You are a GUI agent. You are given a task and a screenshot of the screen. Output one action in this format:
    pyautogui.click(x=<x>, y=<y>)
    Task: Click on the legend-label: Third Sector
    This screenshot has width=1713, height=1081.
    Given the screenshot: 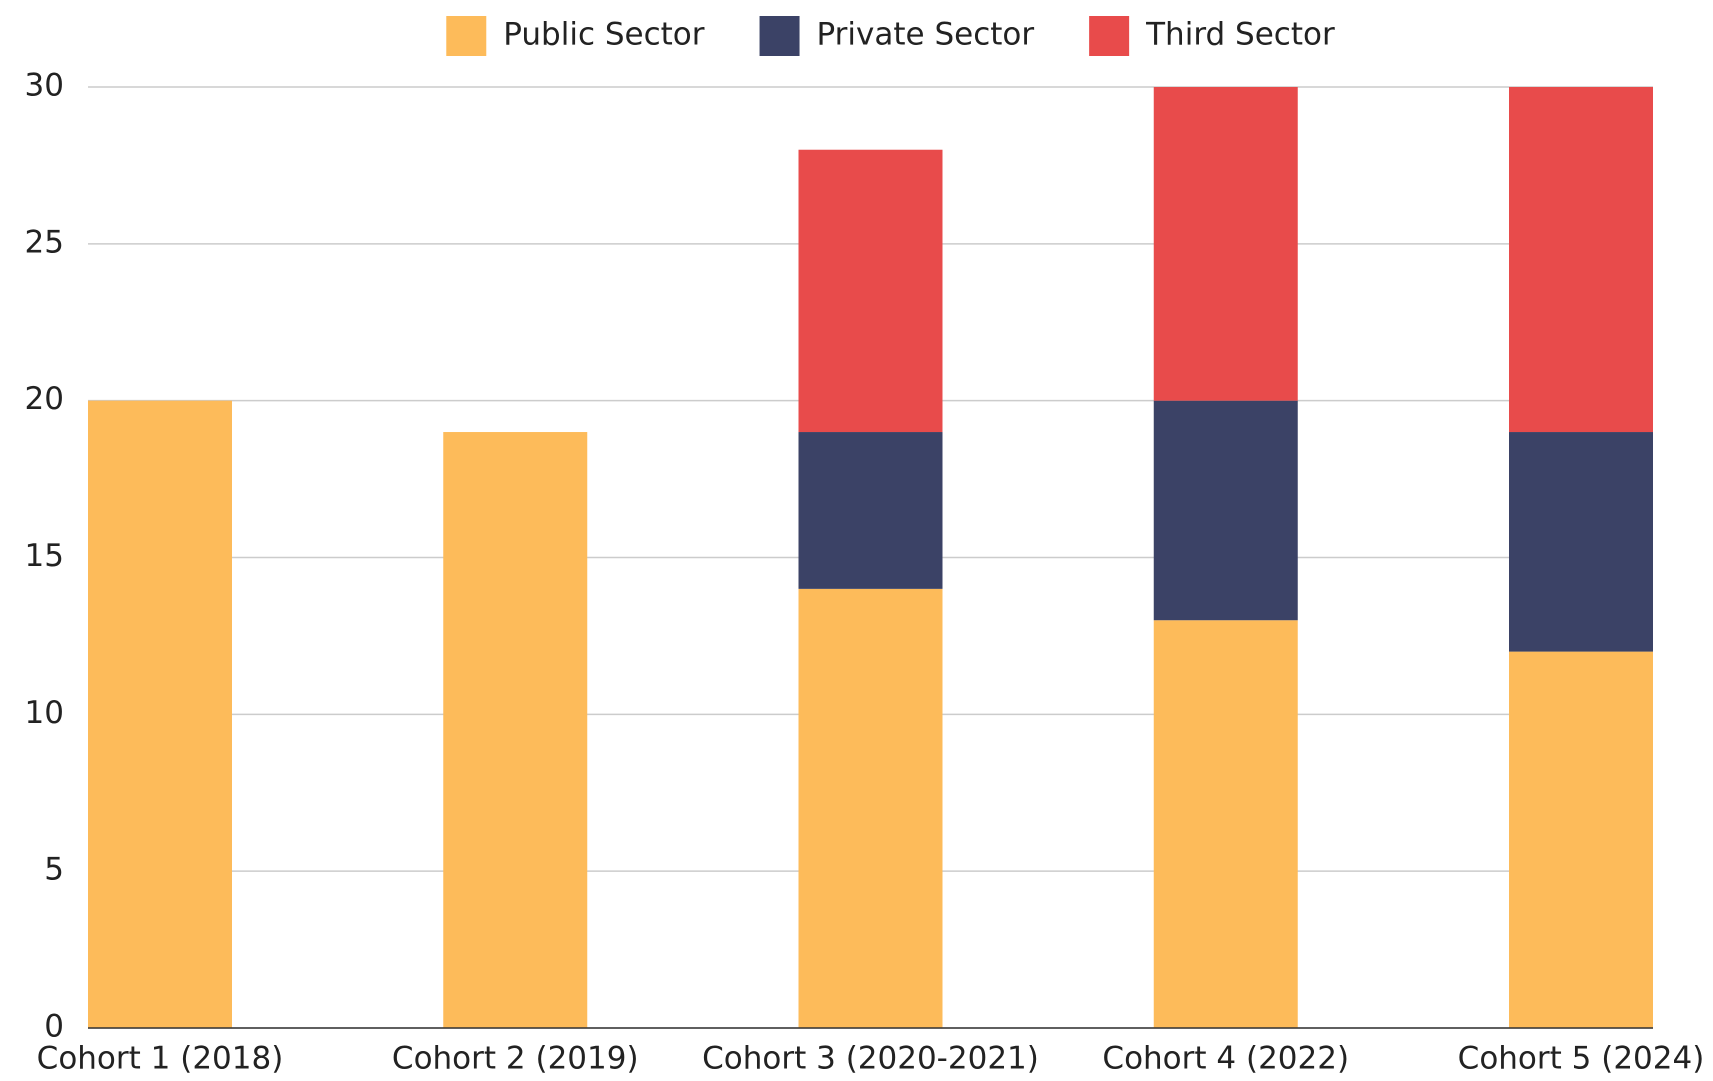 What is the action you would take?
    pyautogui.click(x=1240, y=35)
    